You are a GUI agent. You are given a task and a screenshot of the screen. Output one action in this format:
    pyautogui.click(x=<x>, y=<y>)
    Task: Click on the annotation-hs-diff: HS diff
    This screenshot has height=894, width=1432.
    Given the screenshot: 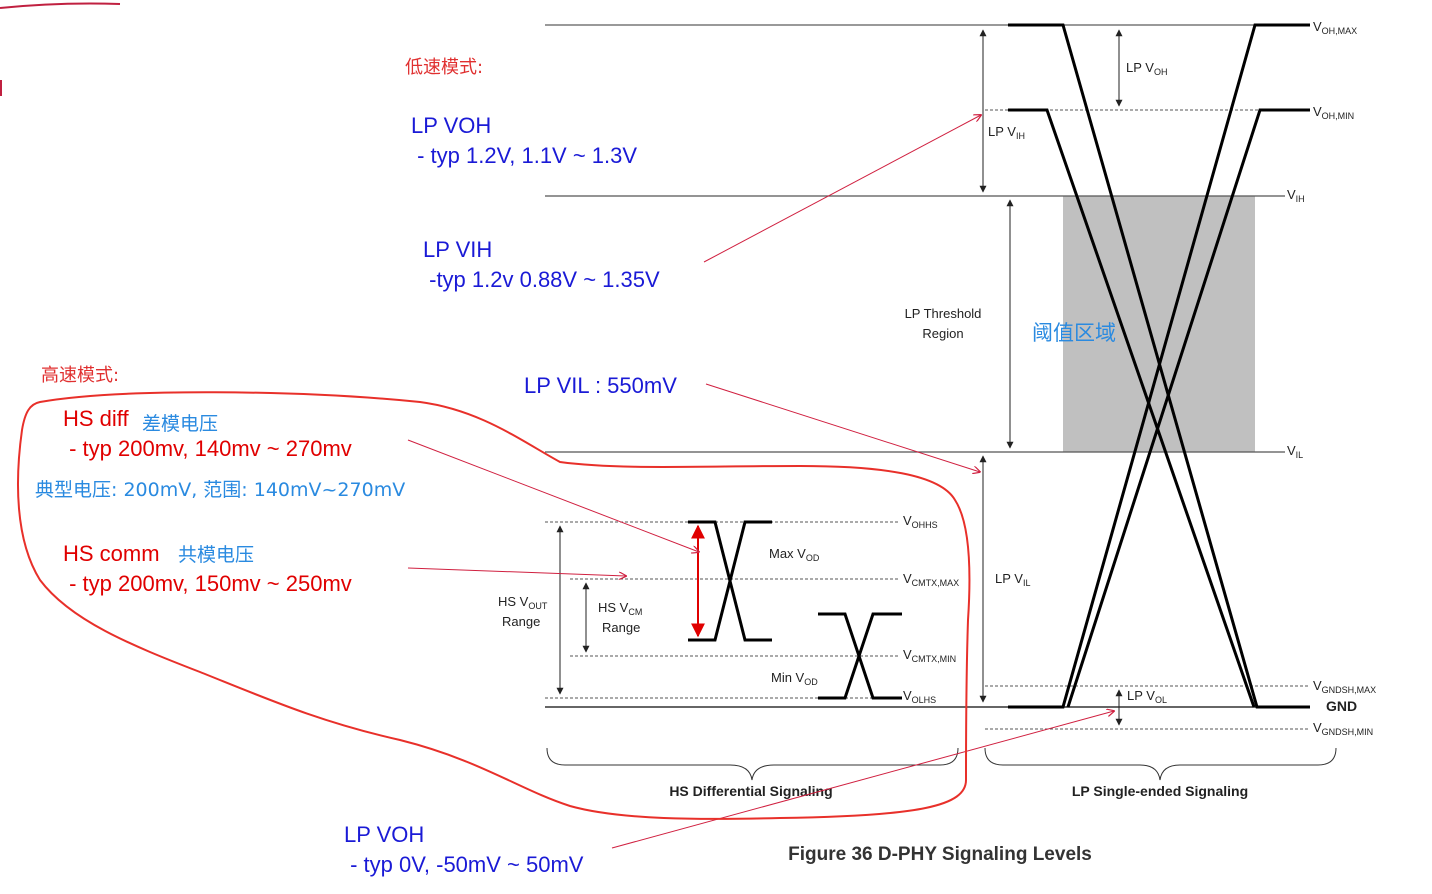 What is the action you would take?
    pyautogui.click(x=96, y=418)
    